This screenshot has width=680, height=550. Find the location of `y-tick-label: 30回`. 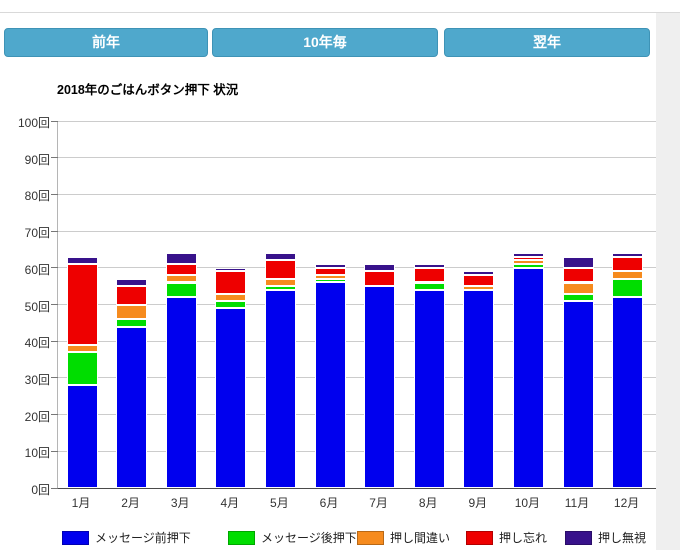

y-tick-label: 30回 is located at coordinates (37, 379).